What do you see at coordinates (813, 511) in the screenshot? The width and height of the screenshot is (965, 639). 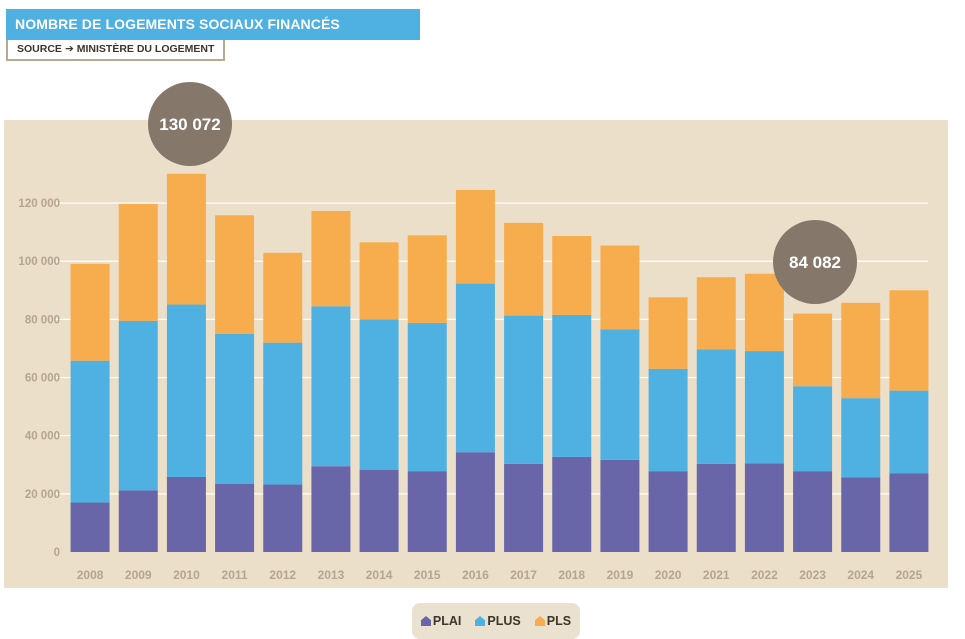 I see `bar-plai-2023` at bounding box center [813, 511].